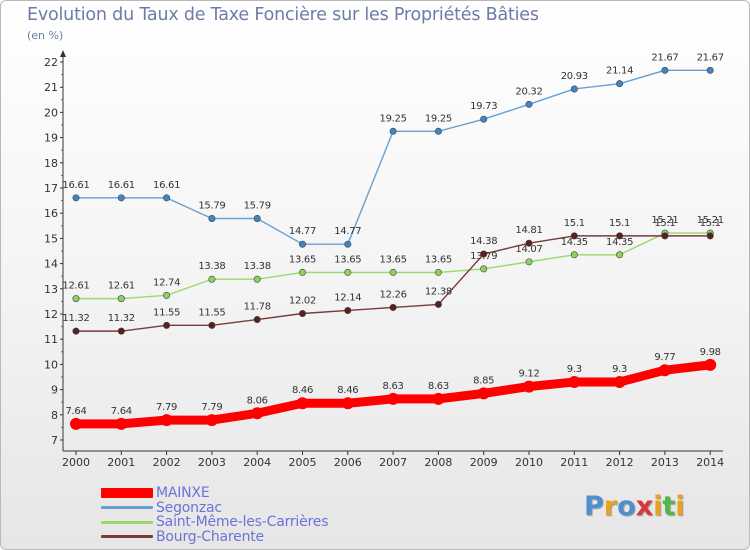 Image resolution: width=750 pixels, height=550 pixels. I want to click on x-tick-label: 2008, so click(438, 462).